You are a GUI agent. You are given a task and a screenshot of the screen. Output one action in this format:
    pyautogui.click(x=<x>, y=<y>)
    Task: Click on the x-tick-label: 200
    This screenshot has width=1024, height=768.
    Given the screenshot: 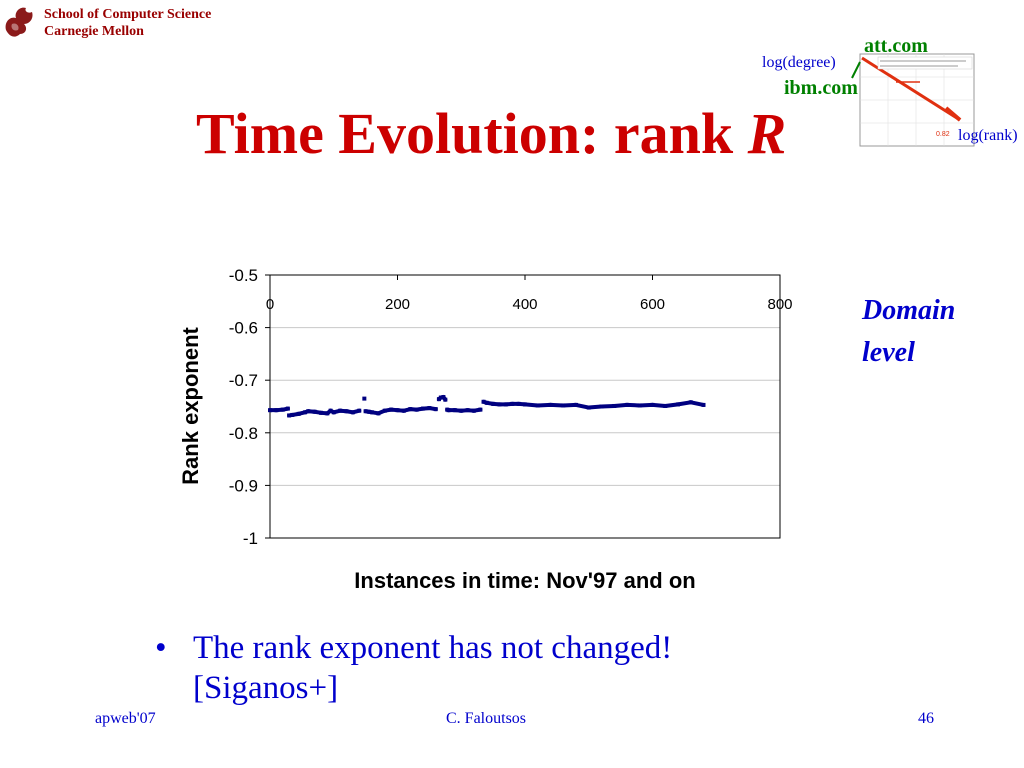 What is the action you would take?
    pyautogui.click(x=397, y=304)
    